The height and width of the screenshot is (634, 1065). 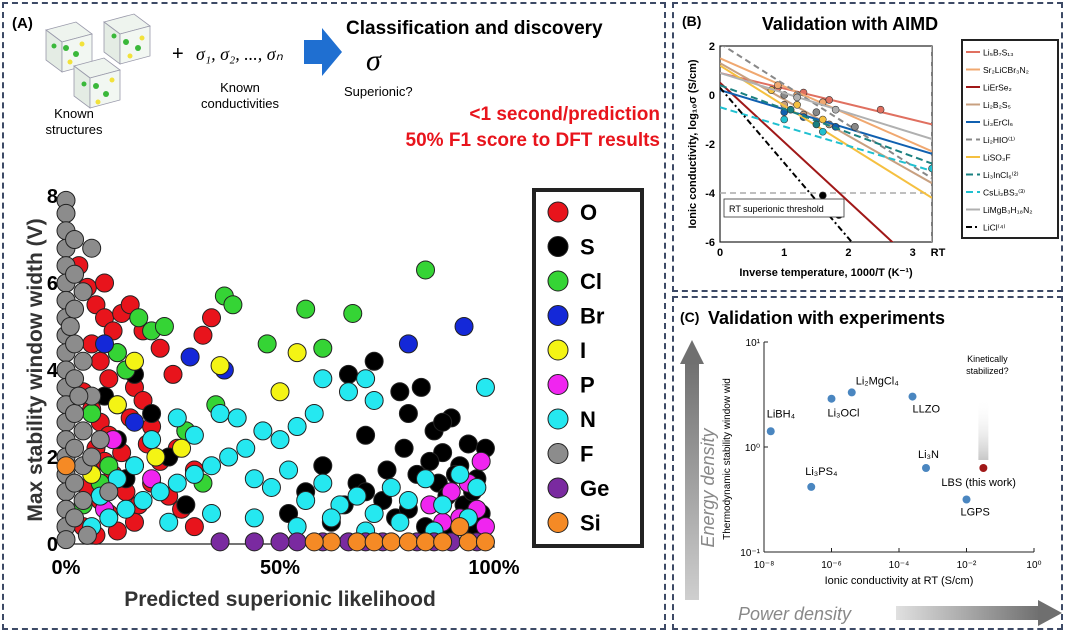 What do you see at coordinates (708, 487) in the screenshot?
I see `energy-density-label: Energy density` at bounding box center [708, 487].